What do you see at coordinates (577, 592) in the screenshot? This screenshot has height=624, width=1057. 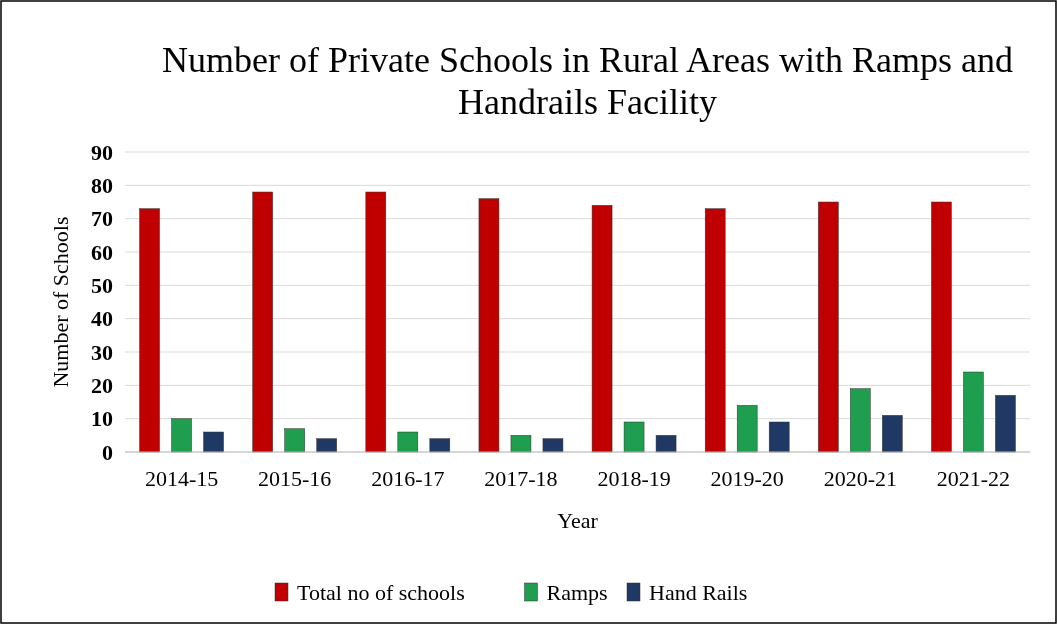 I see `legend-label: Ramps` at bounding box center [577, 592].